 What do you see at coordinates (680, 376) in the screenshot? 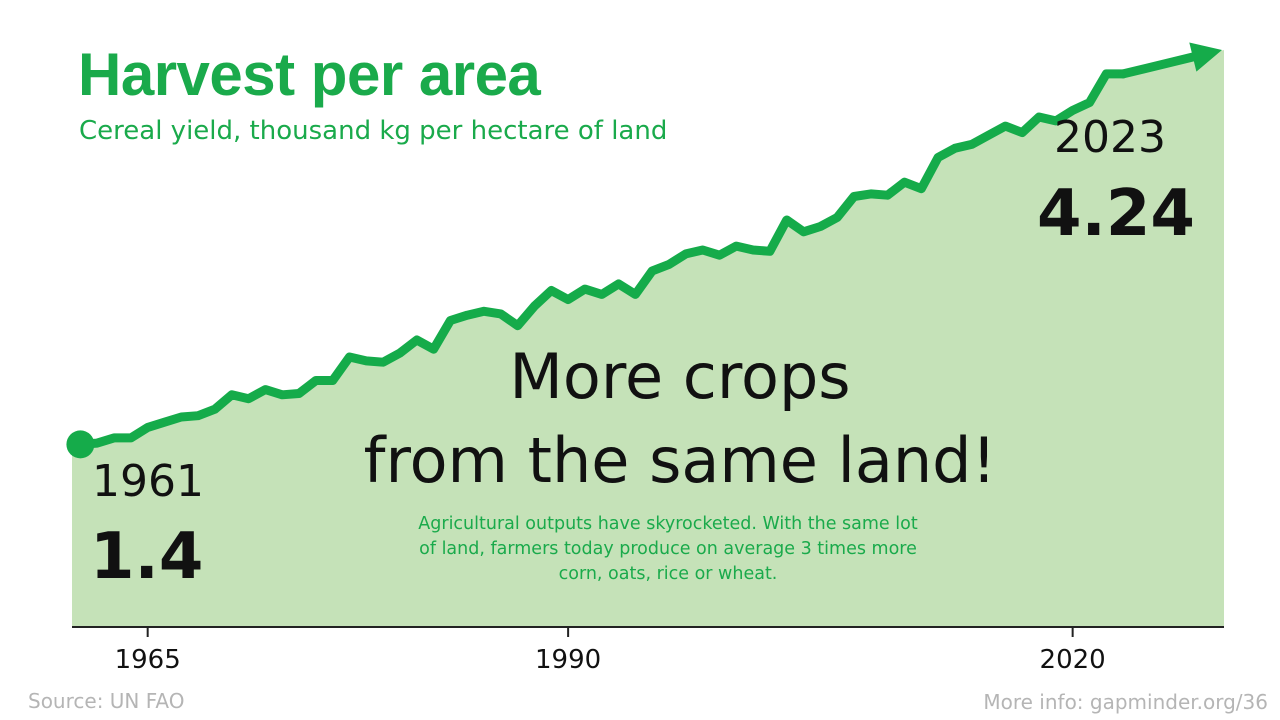
I see `headline-line-1: More crops` at bounding box center [680, 376].